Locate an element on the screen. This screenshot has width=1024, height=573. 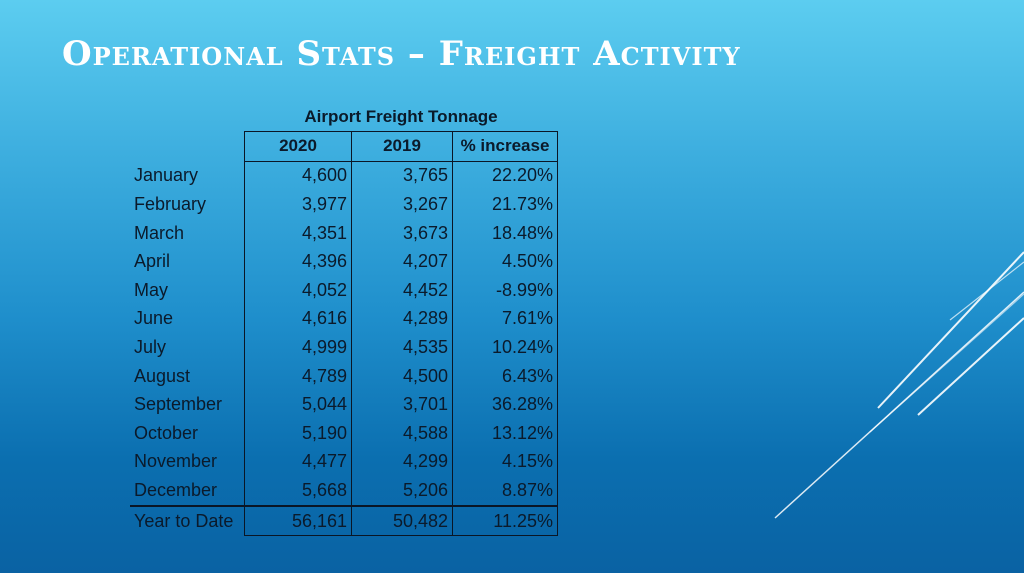
tonnage-2019-cell: 4,452 is located at coordinates (402, 290).